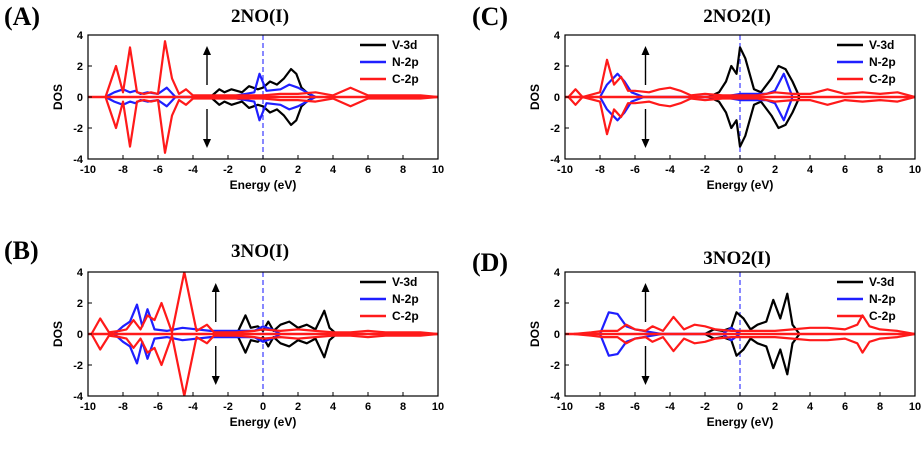 The width and height of the screenshot is (923, 452). Describe the element at coordinates (260, 16) in the screenshot. I see `panel-title-a: 2NO(I)` at that location.